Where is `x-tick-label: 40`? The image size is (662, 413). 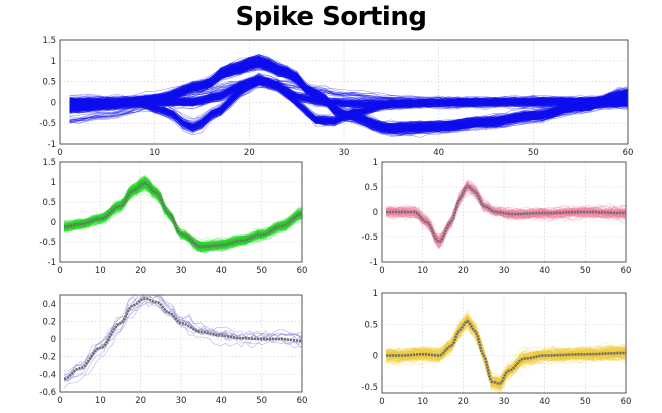 x-tick-label: 40 is located at coordinates (438, 153).